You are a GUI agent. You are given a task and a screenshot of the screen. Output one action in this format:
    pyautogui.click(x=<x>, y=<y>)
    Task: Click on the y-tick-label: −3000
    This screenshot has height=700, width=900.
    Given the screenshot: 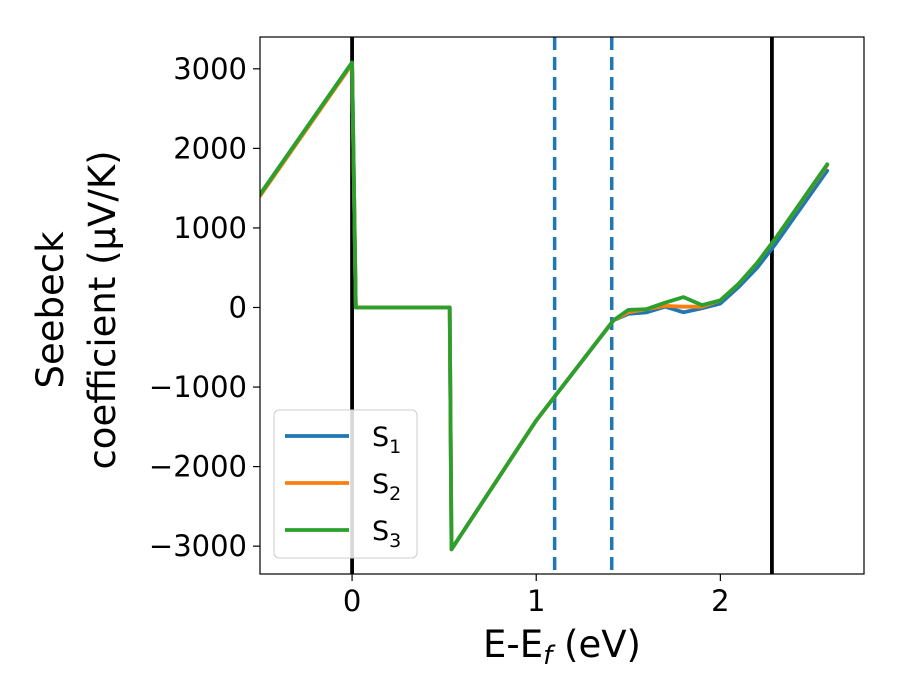 What is the action you would take?
    pyautogui.click(x=198, y=546)
    